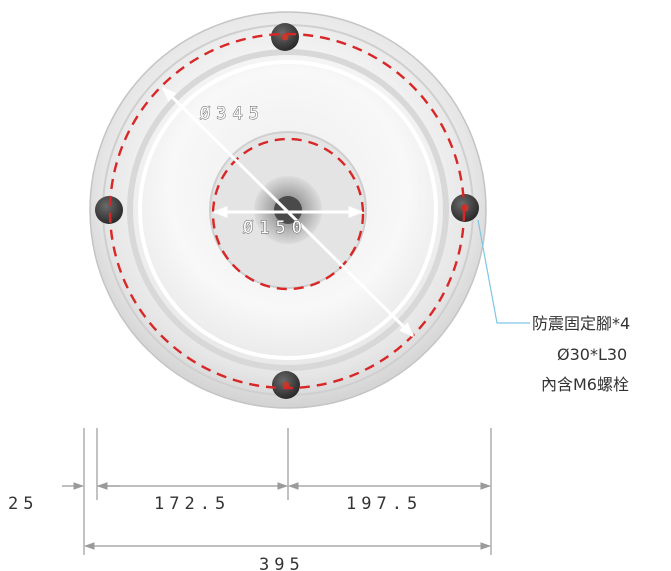  I want to click on inner-diameter-label: Ø150, so click(275, 228).